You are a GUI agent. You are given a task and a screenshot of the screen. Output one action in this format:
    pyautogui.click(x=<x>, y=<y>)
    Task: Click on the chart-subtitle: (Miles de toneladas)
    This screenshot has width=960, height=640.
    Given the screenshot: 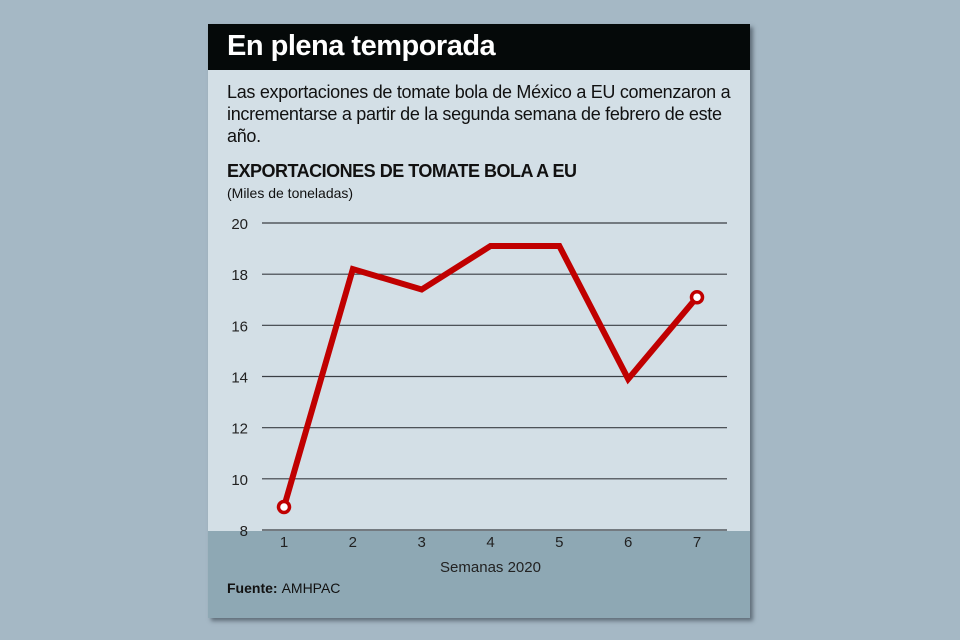 What is the action you would take?
    pyautogui.click(x=290, y=193)
    